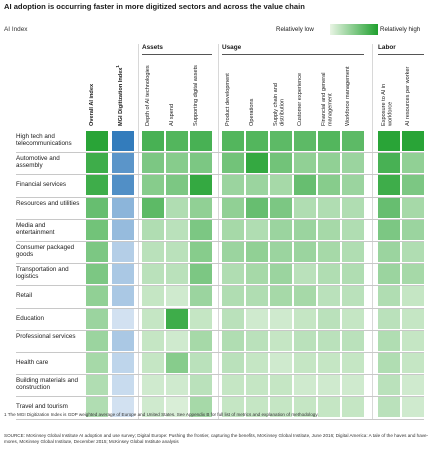 The image size is (436, 455). What do you see at coordinates (152, 47) in the screenshot?
I see `group-label-assets: Assets` at bounding box center [152, 47].